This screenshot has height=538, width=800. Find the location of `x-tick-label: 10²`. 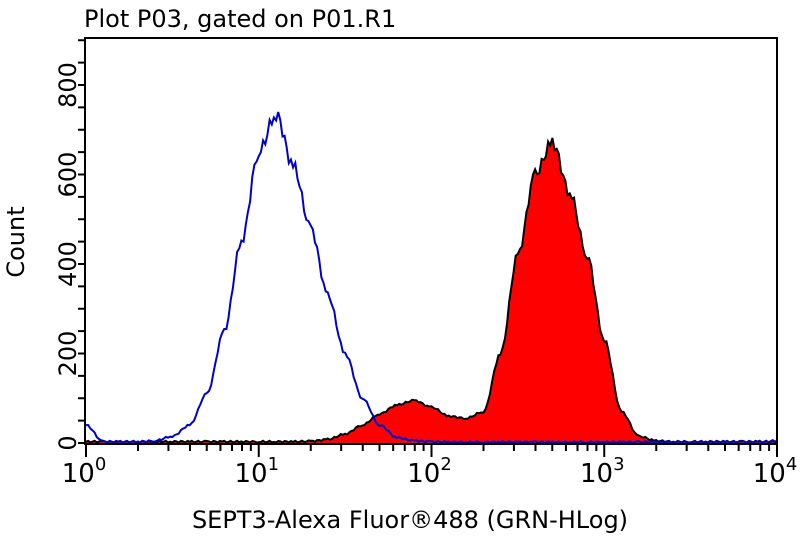

x-tick-label: 10² is located at coordinates (429, 471).